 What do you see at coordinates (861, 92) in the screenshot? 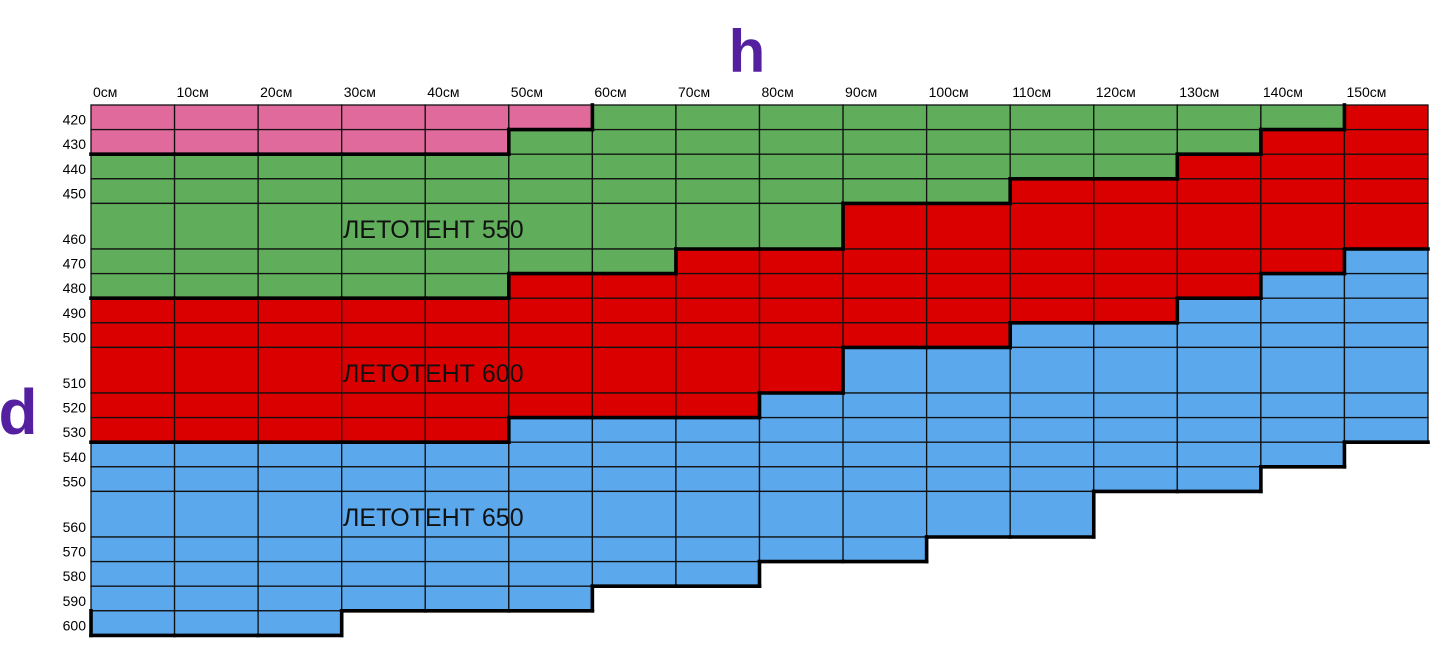
I see `column-label: 90см` at bounding box center [861, 92].